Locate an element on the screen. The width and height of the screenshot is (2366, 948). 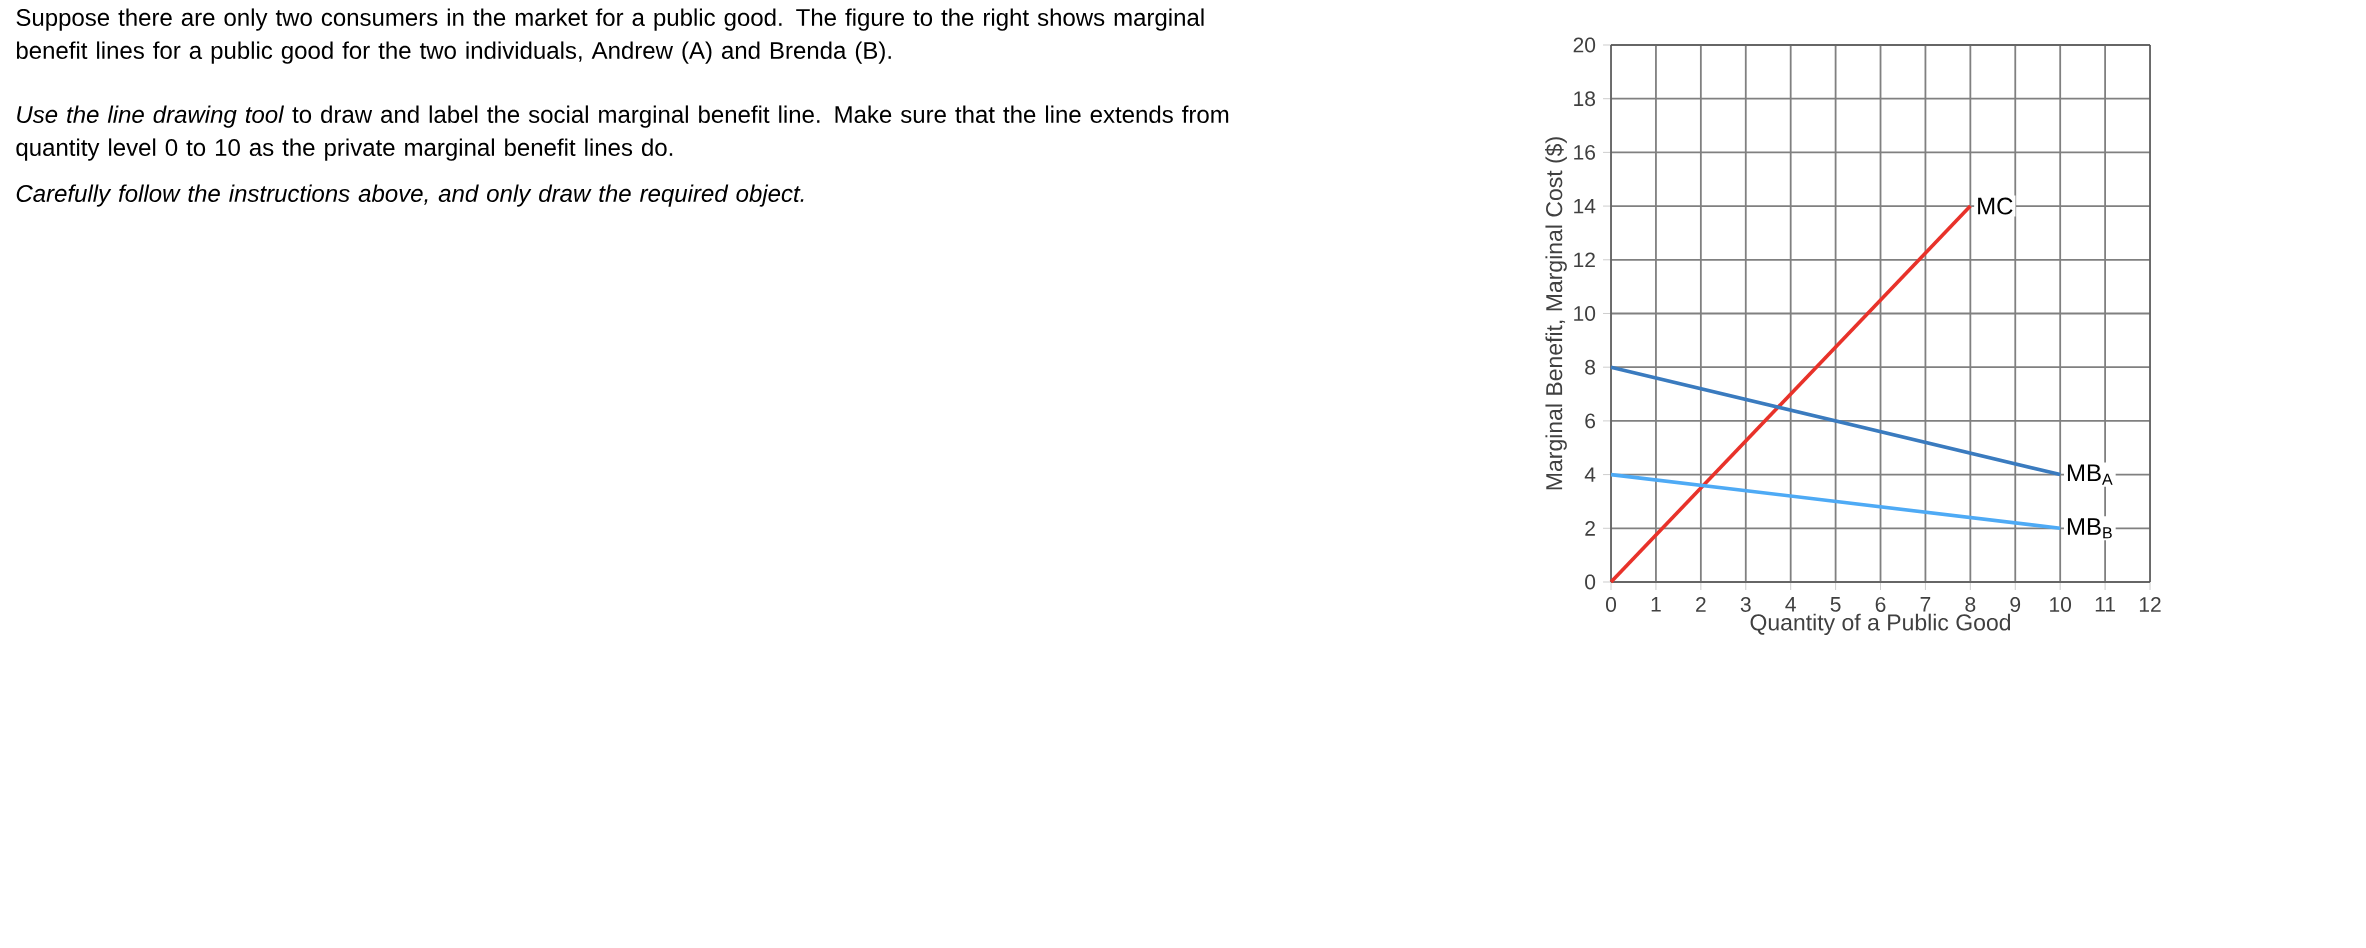
y-tick-label: 14 is located at coordinates (1585, 206).